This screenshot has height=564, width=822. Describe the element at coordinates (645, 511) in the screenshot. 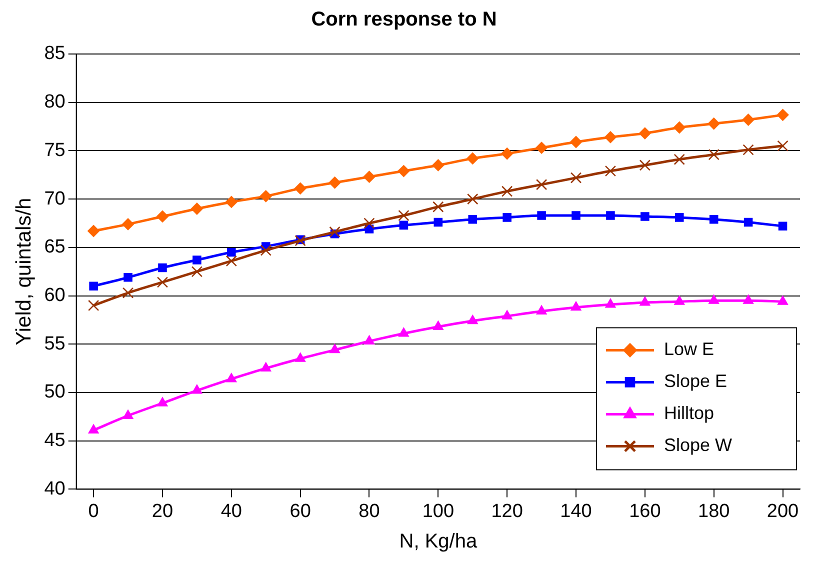

I see `x-tick-label: 160` at that location.